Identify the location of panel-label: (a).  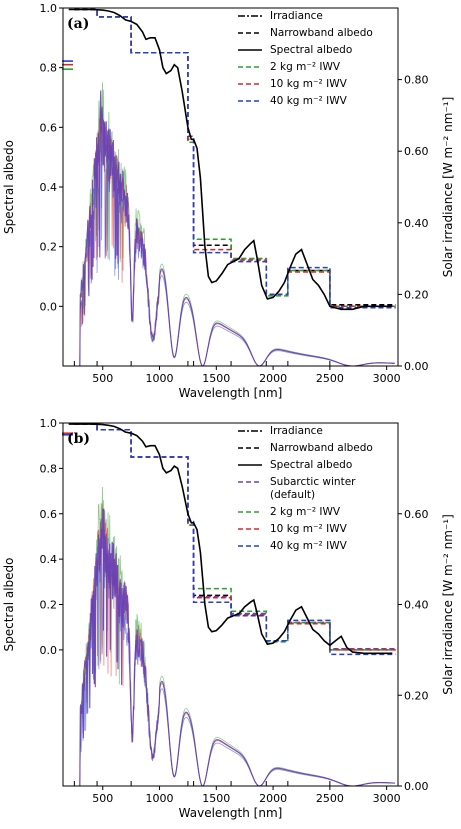
(78, 24).